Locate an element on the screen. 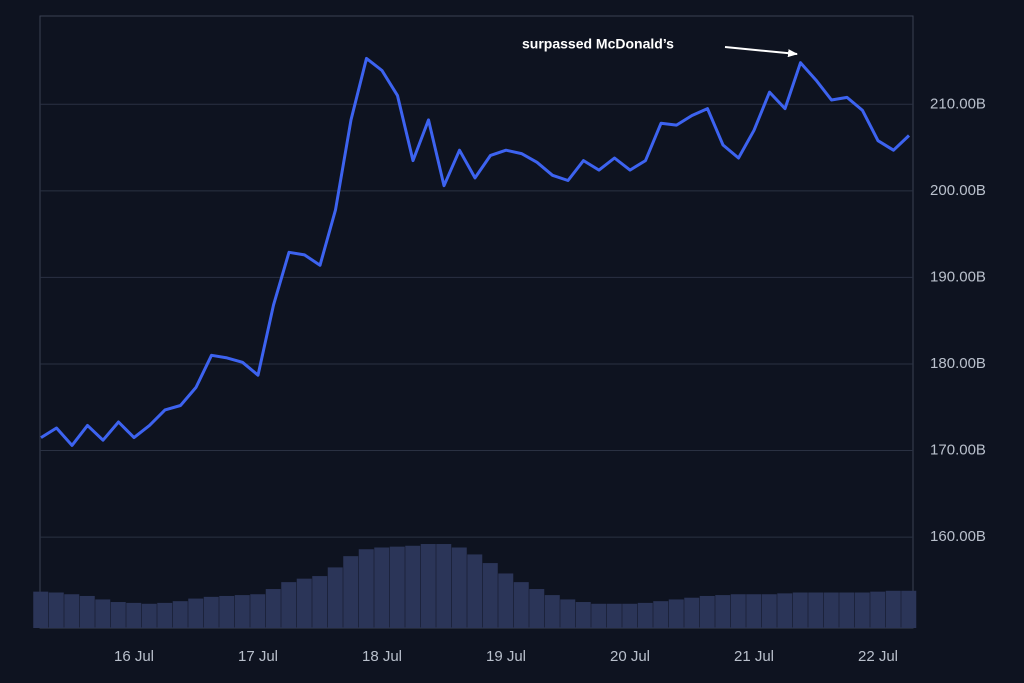  x-tick-label: 19 Jul is located at coordinates (506, 656).